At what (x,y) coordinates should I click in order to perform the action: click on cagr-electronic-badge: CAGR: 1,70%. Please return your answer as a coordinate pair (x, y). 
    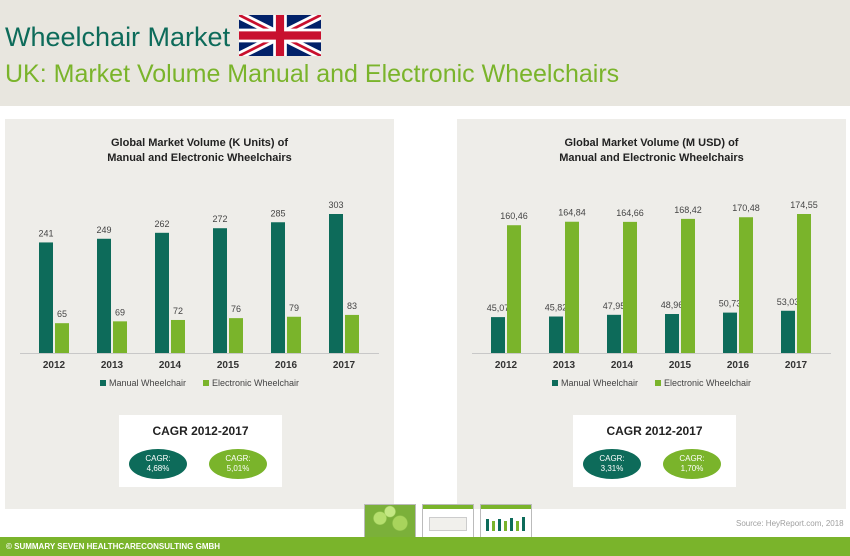
    Looking at the image, I should click on (692, 464).